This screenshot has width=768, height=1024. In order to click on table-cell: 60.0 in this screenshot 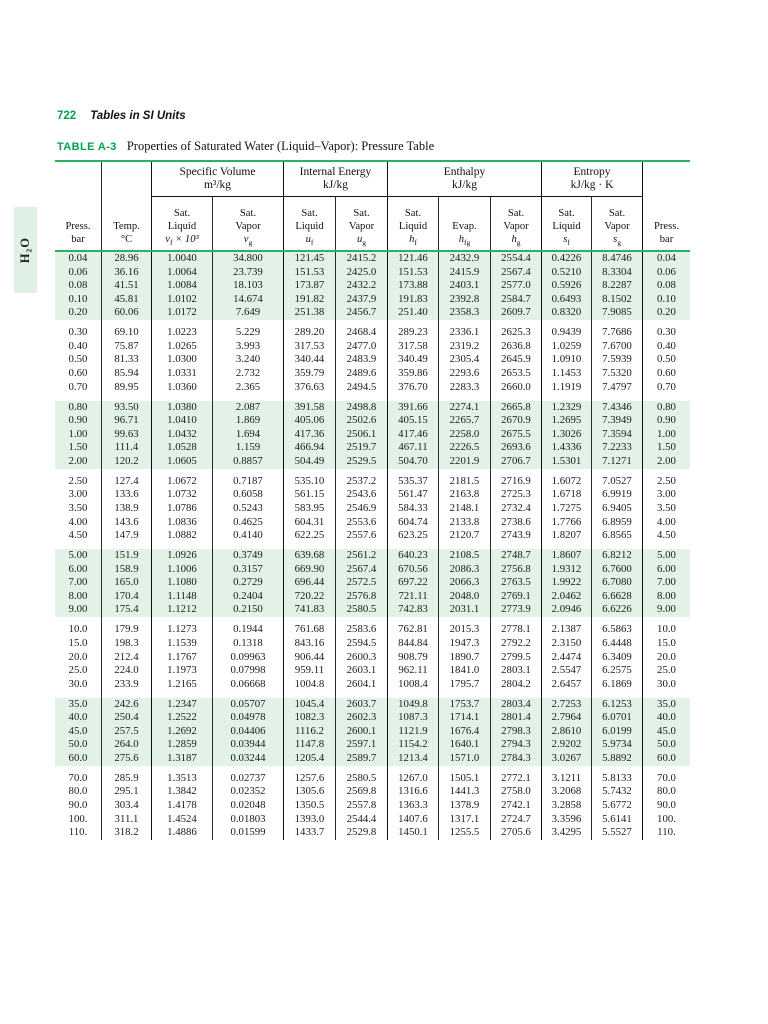, I will do `click(666, 758)`.